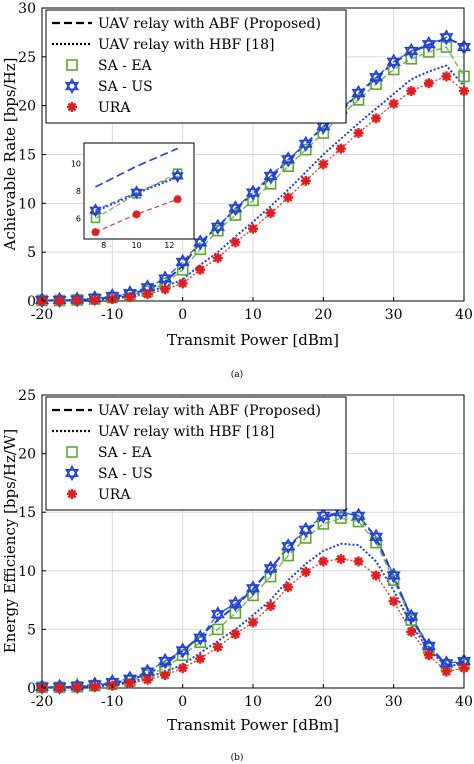 This screenshot has width=474, height=764. I want to click on y-tick-label-a: 15, so click(27, 156).